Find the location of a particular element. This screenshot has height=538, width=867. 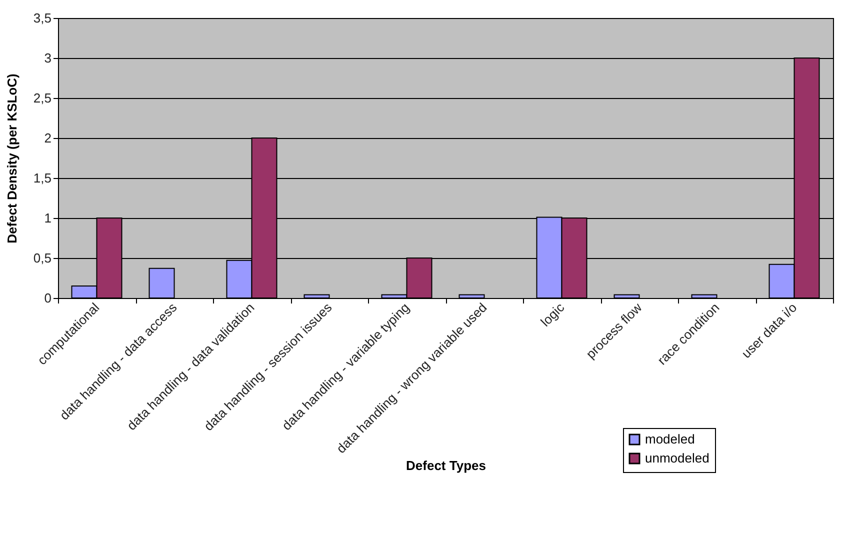

y-tick-label: 0 is located at coordinates (48, 298).